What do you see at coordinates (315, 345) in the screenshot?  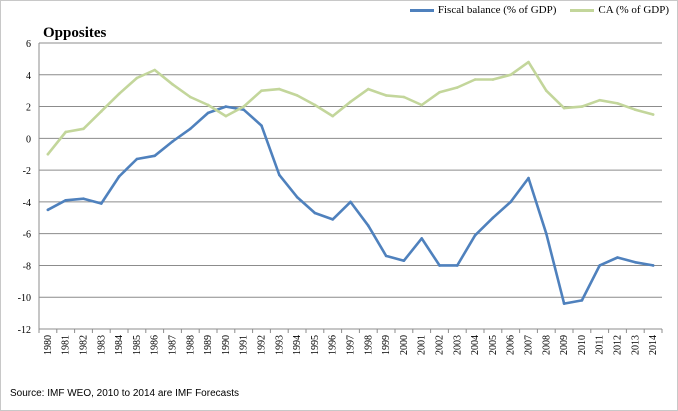 I see `x-tick-label: 1995` at bounding box center [315, 345].